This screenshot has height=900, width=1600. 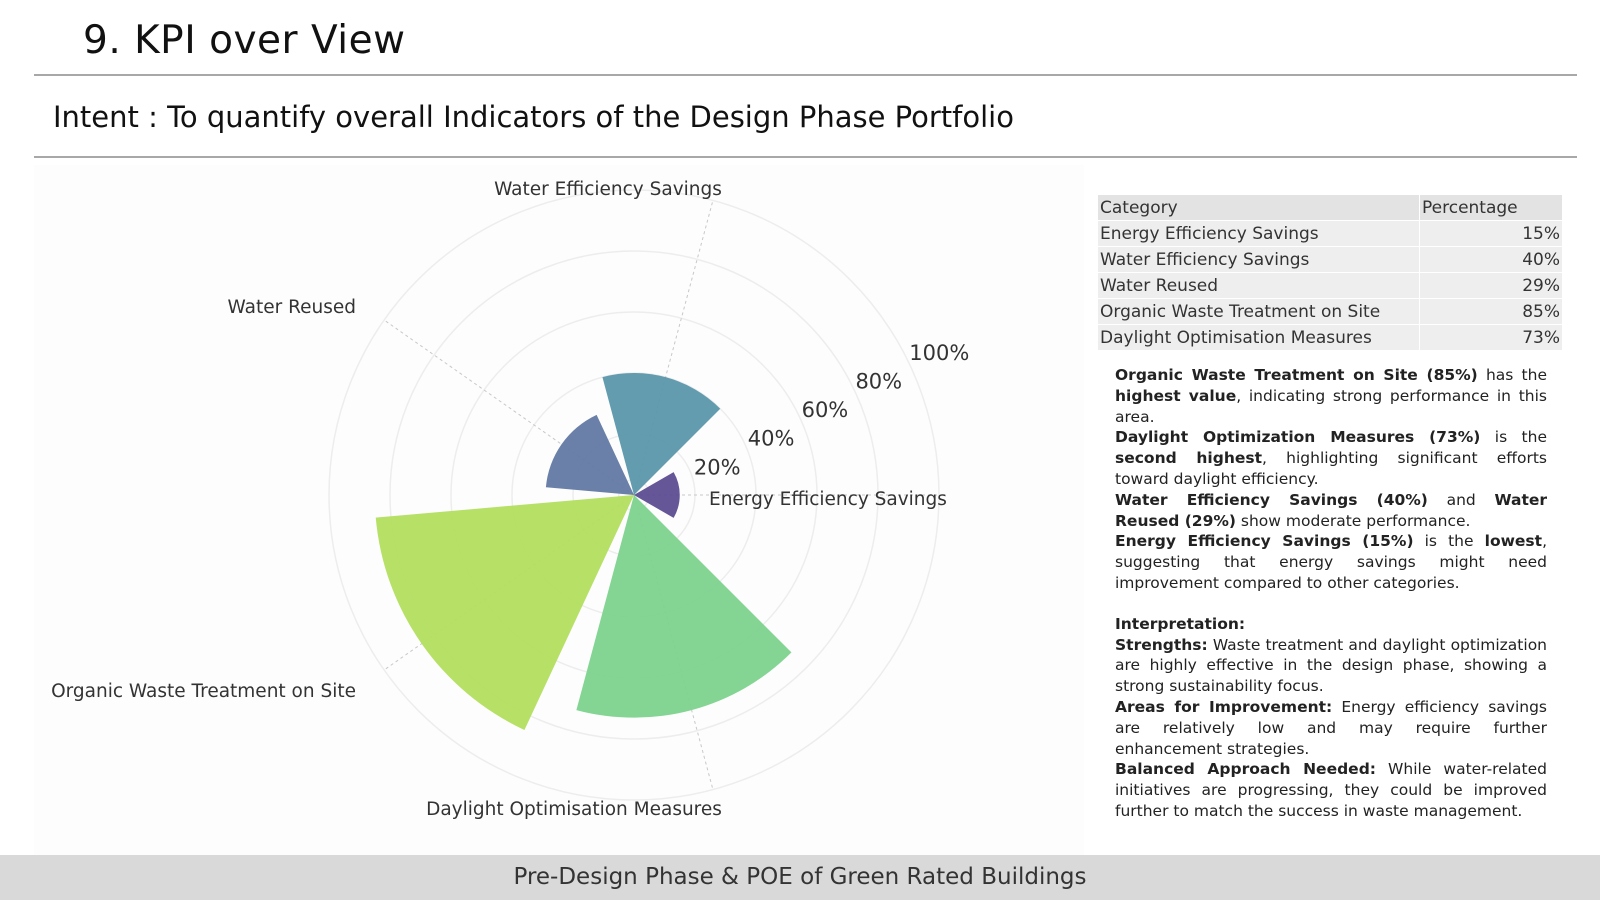 I want to click on table-header-row: Category Percentage, so click(x=1330, y=207).